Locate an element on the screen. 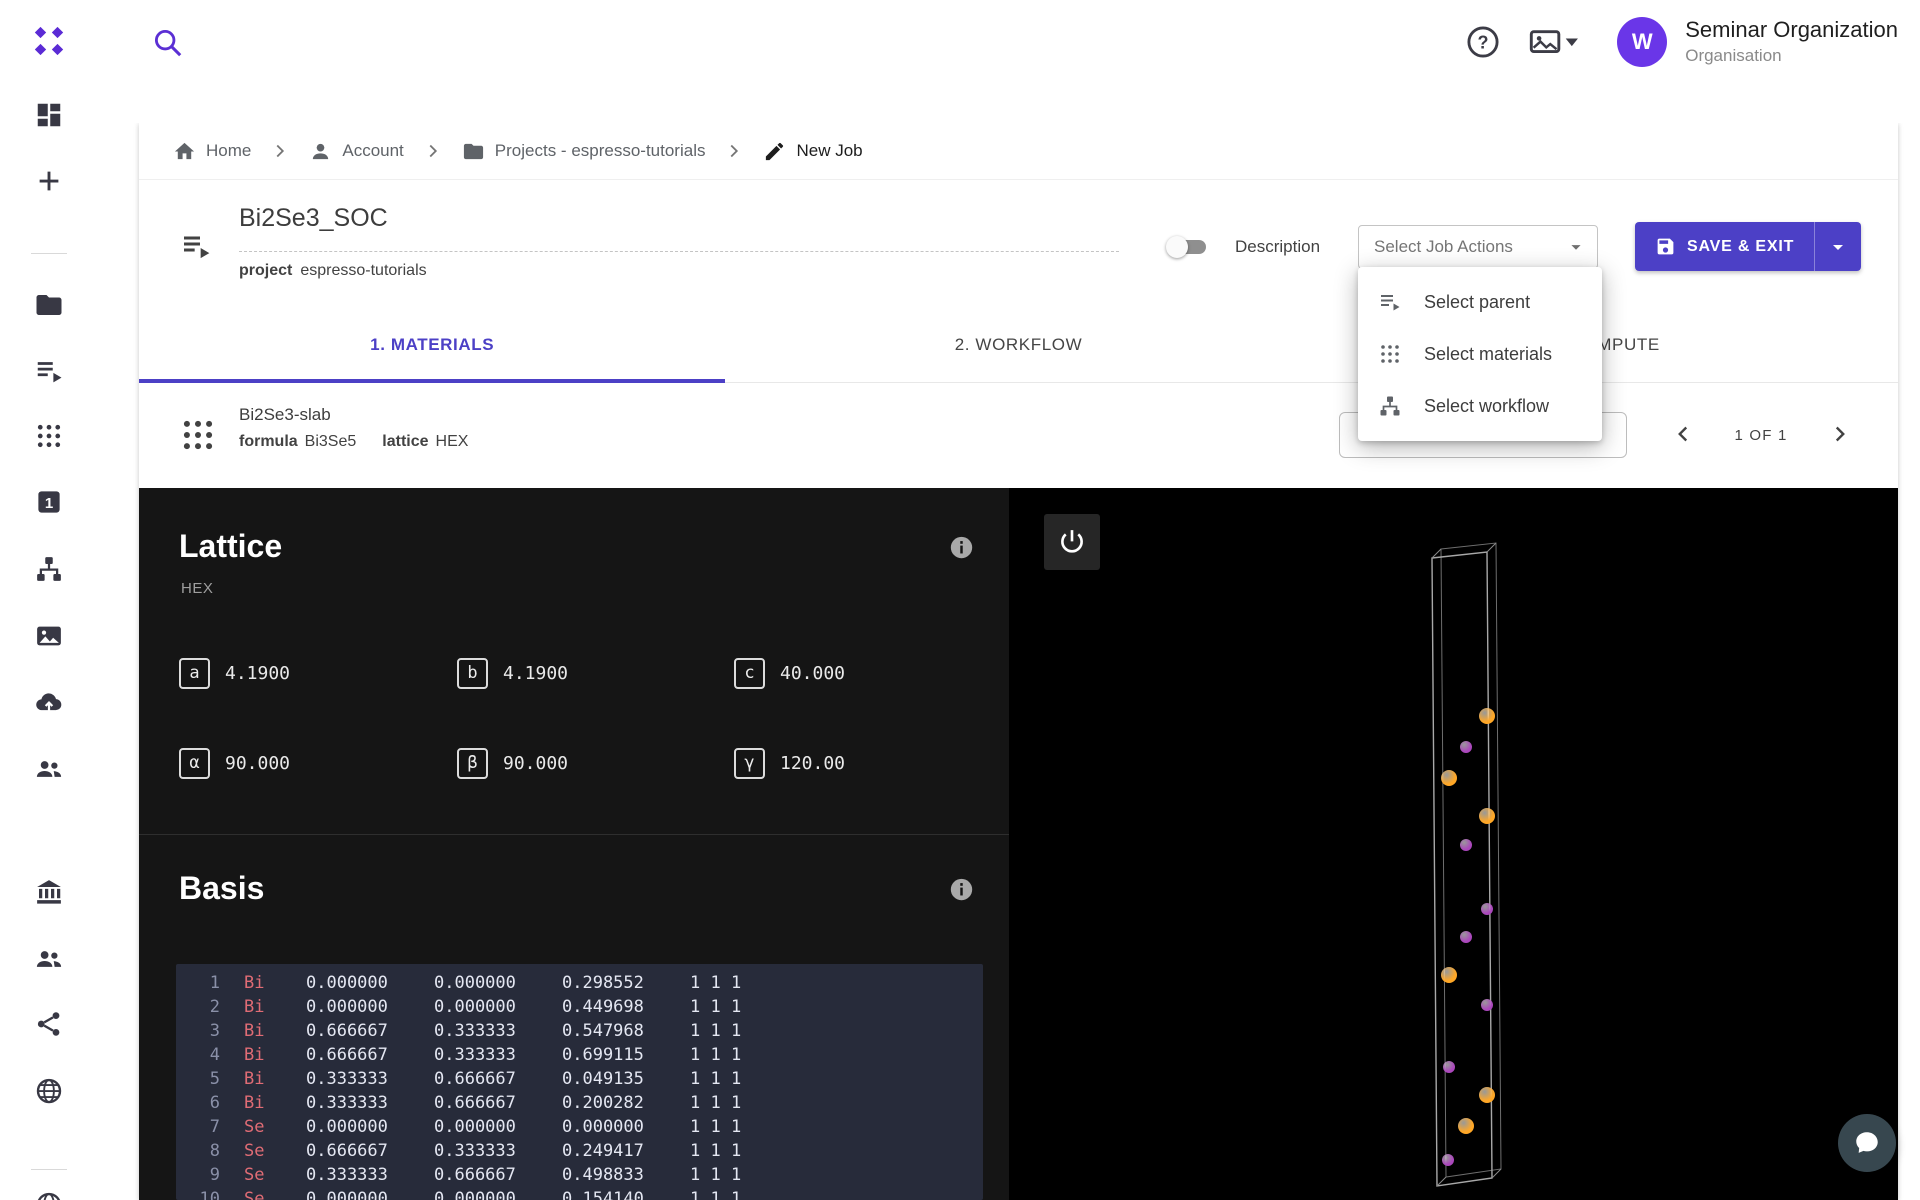  menu-item-select-workflow: Select workflow is located at coordinates (1480, 406).